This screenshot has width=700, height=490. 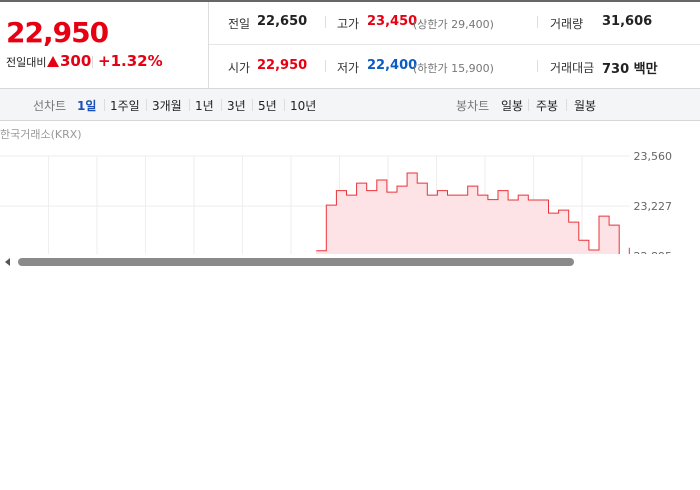 I want to click on tab: 봉차트, so click(x=473, y=106).